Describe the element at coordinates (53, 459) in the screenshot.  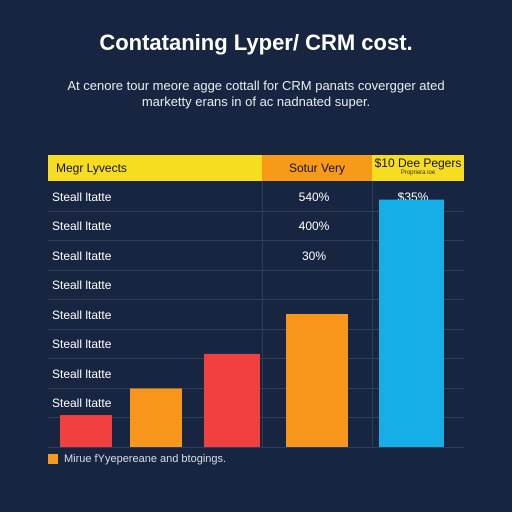
I see `legend-swatch` at that location.